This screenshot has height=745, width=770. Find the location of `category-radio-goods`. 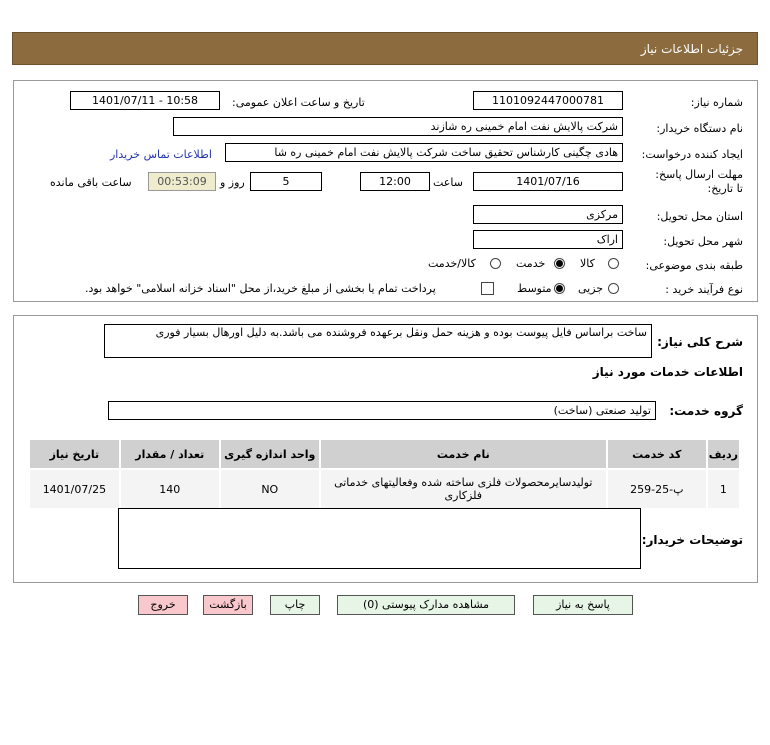

category-radio-goods is located at coordinates (613, 263).